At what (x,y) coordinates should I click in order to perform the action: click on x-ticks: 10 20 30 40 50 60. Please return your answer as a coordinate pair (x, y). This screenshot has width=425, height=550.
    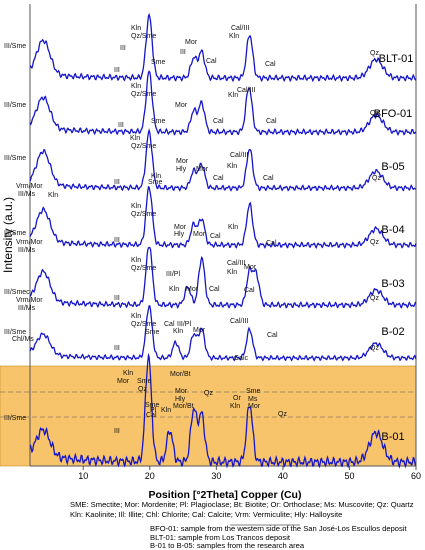
    Looking at the image, I should click on (249, 473).